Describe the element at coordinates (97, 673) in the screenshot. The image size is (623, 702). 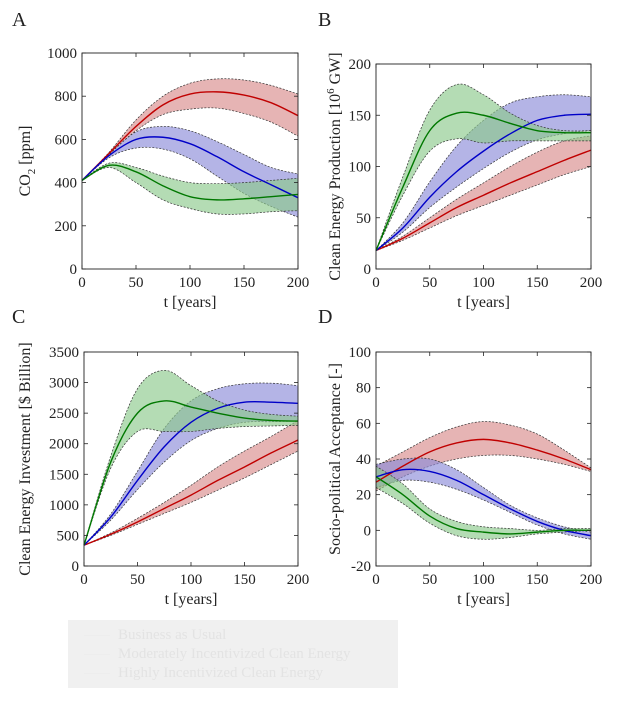
I see `legend-line-high` at that location.